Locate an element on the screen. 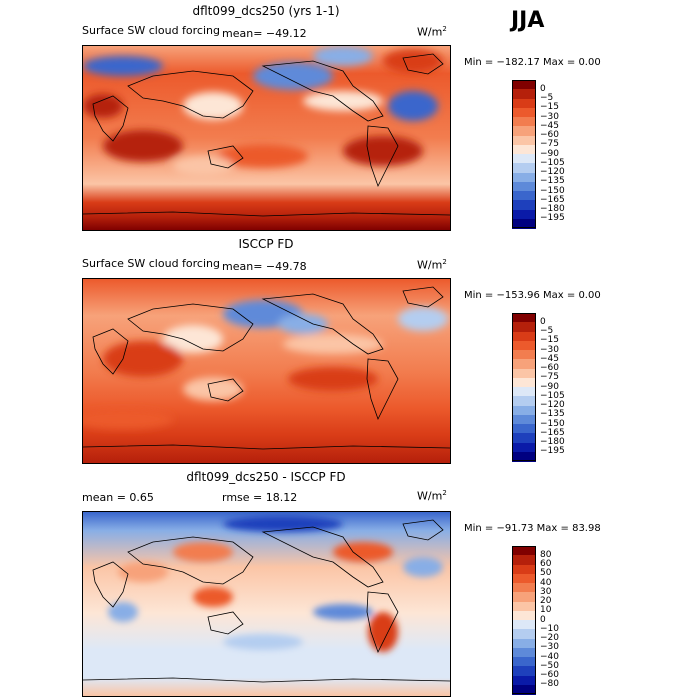 The width and height of the screenshot is (700, 700). colorbar-tick-label: 30 is located at coordinates (546, 591).